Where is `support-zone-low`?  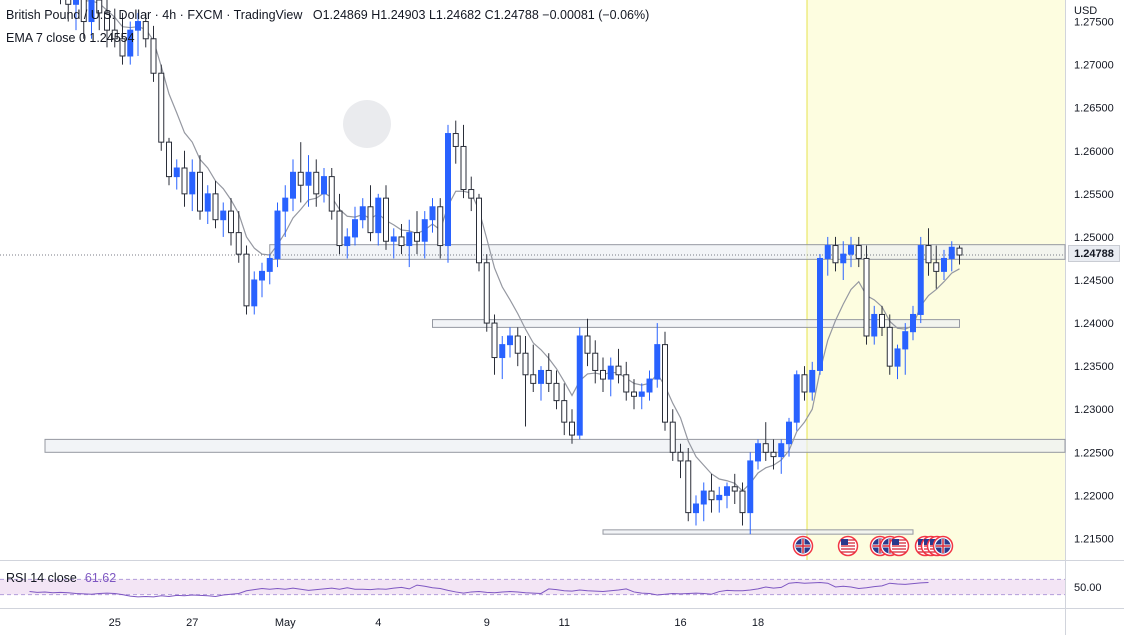 support-zone-low is located at coordinates (758, 532).